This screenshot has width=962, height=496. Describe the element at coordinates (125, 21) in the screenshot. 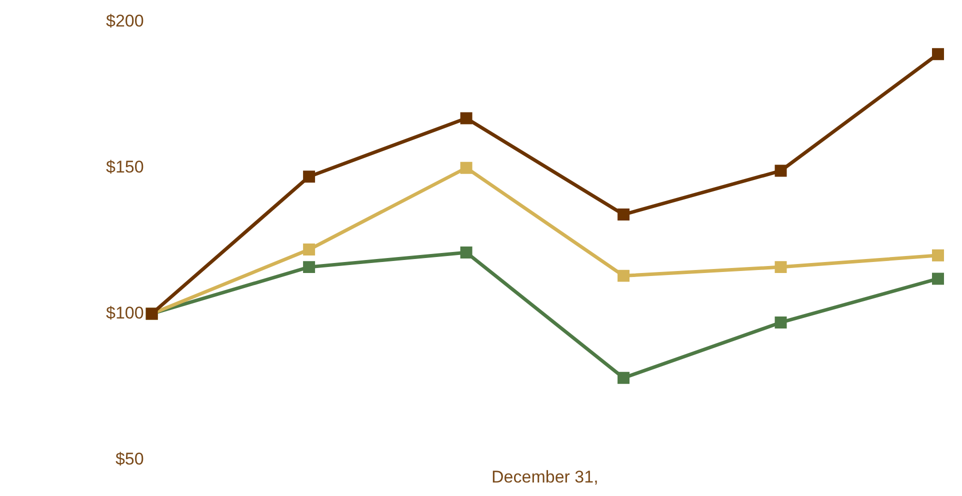

I see `y-tick-label: $200` at that location.